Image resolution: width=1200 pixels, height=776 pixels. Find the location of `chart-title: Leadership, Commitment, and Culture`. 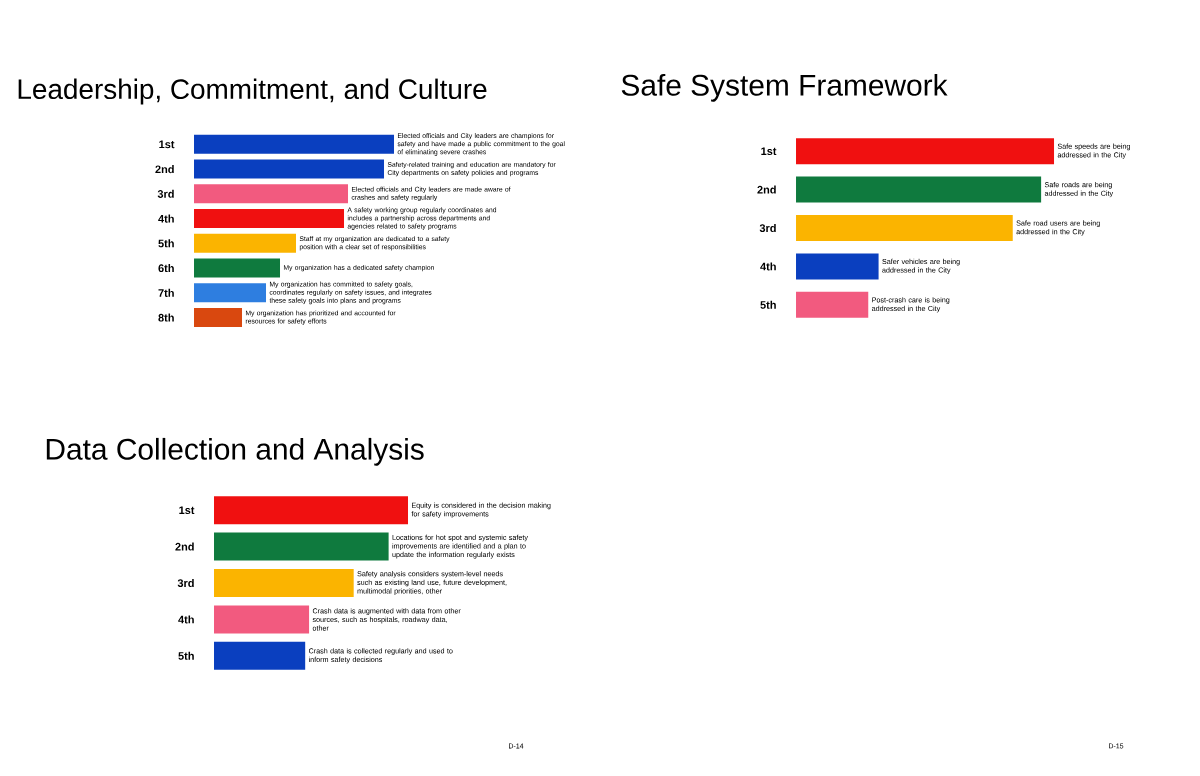

chart-title: Leadership, Commitment, and Culture is located at coordinates (252, 91).